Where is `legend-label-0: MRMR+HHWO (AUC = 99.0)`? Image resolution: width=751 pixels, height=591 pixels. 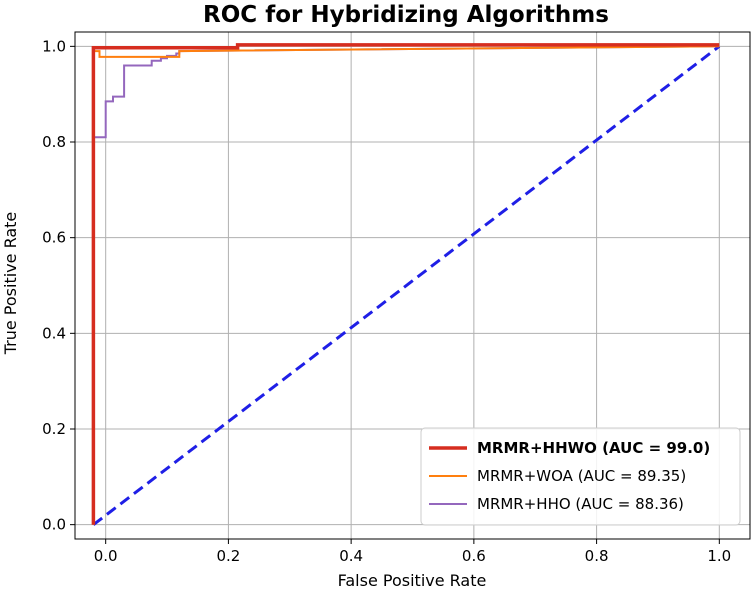 legend-label-0: MRMR+HHWO (AUC = 99.0) is located at coordinates (593, 448).